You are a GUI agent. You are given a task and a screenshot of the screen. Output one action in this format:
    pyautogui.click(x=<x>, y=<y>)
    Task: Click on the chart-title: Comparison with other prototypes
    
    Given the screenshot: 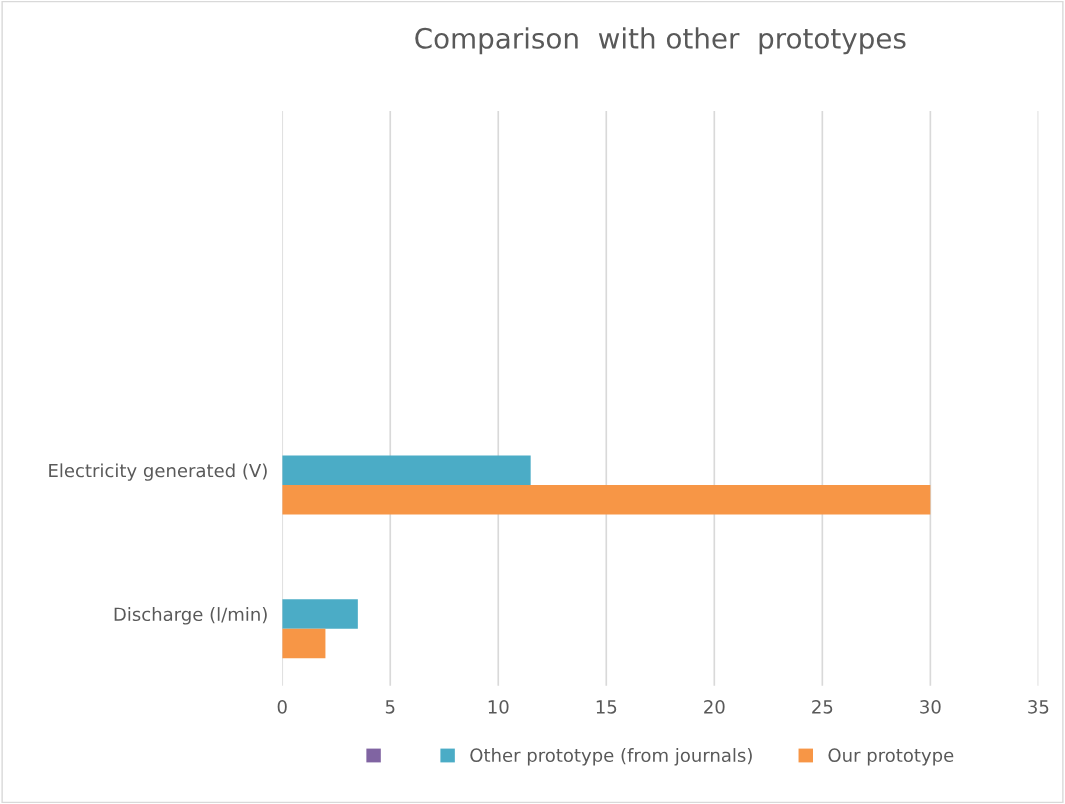 What is the action you would take?
    pyautogui.click(x=660, y=41)
    